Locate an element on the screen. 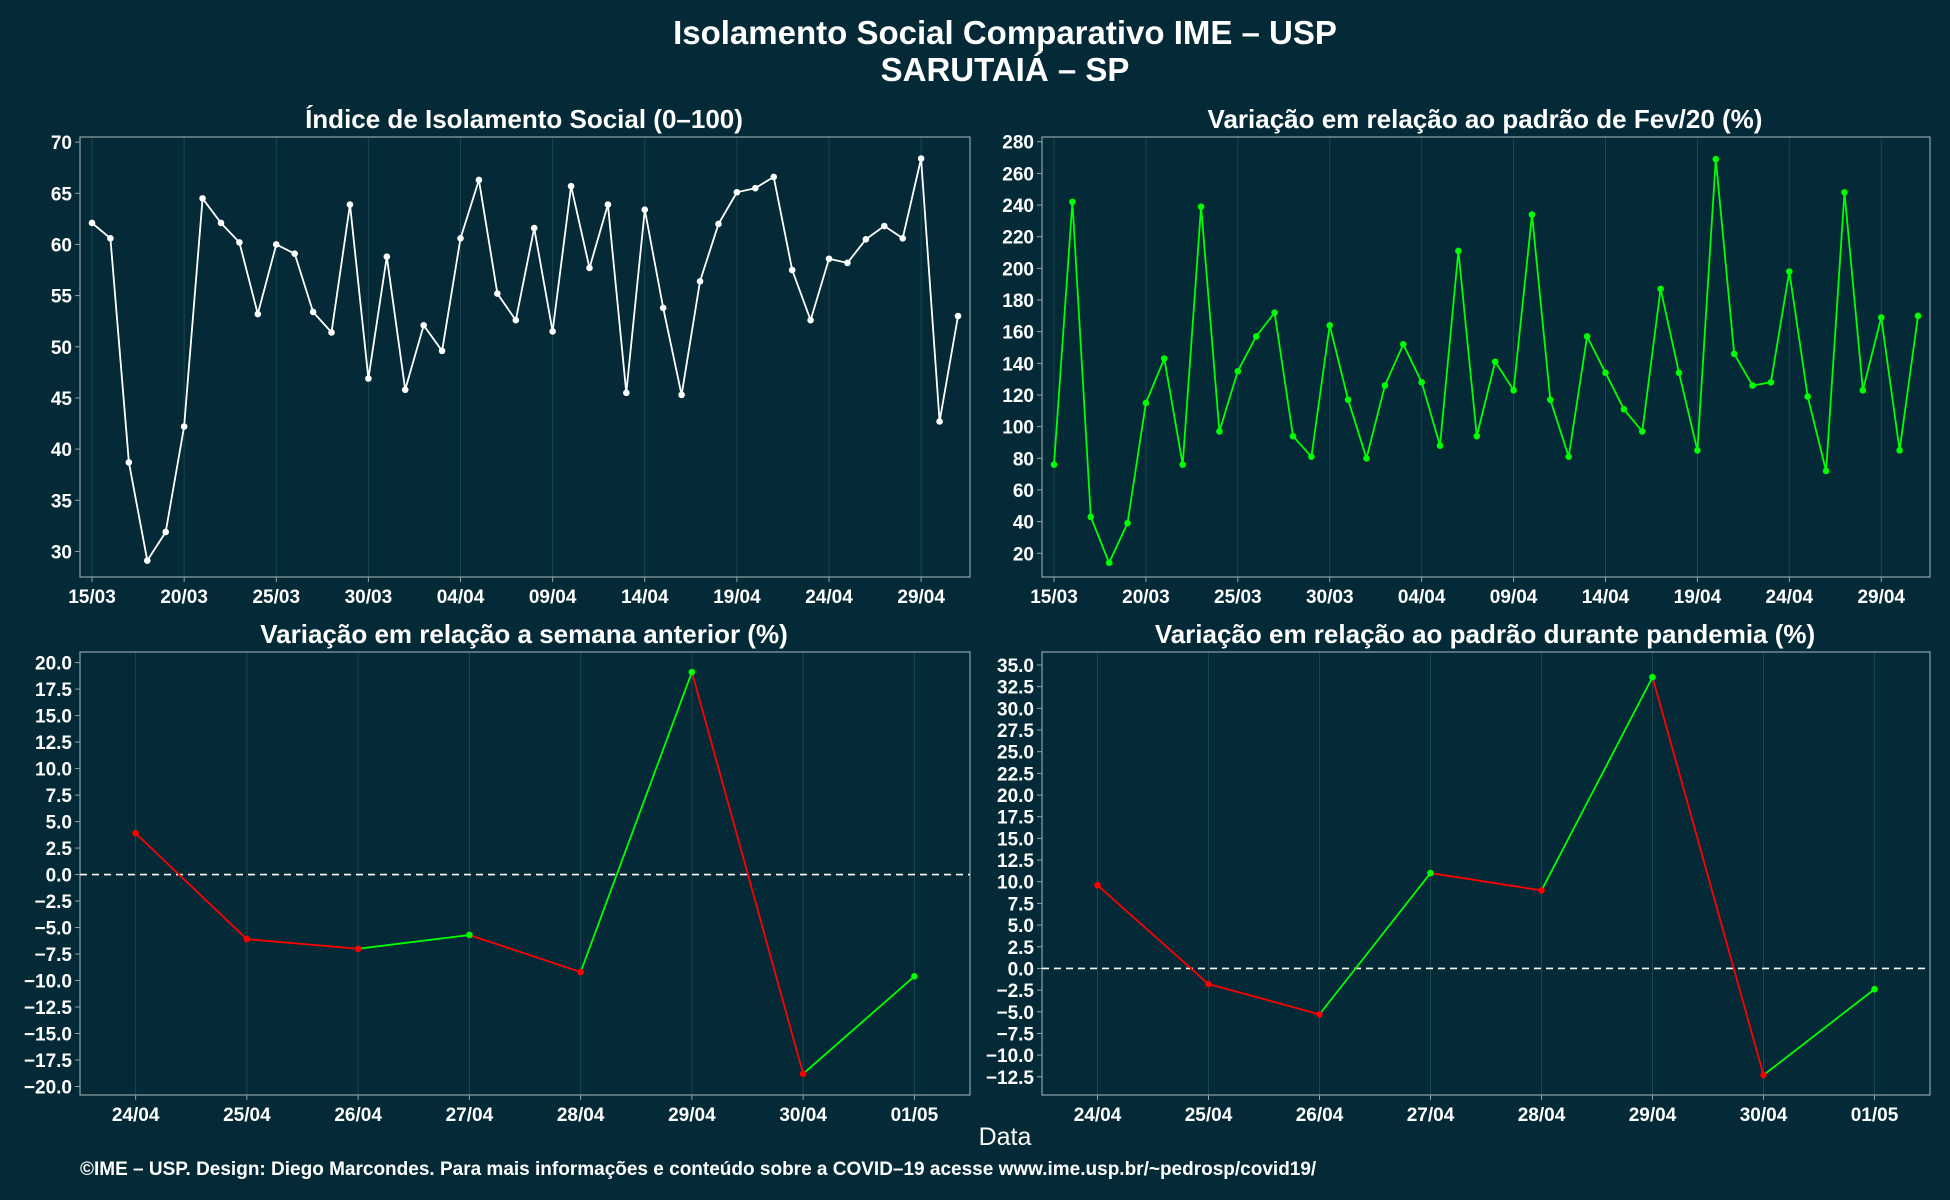 The height and width of the screenshot is (1200, 1950). y-tick-label: 140 is located at coordinates (1018, 364).